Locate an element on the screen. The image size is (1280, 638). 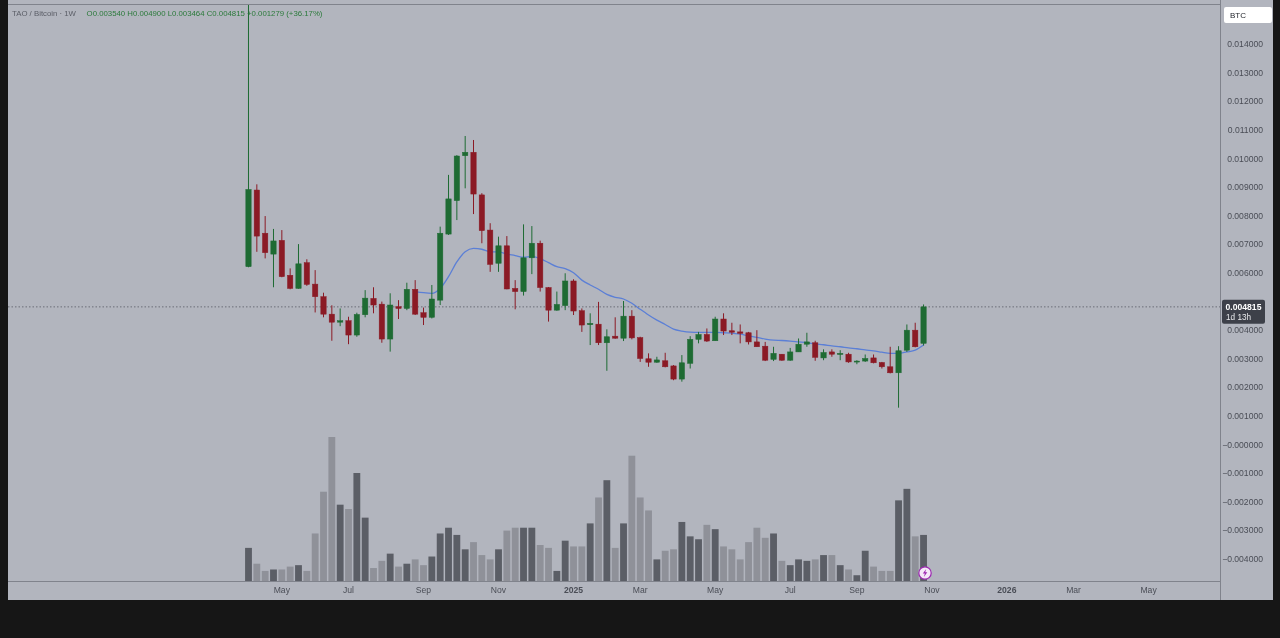
y-tick-label: 0.010000 is located at coordinates (1245, 158).